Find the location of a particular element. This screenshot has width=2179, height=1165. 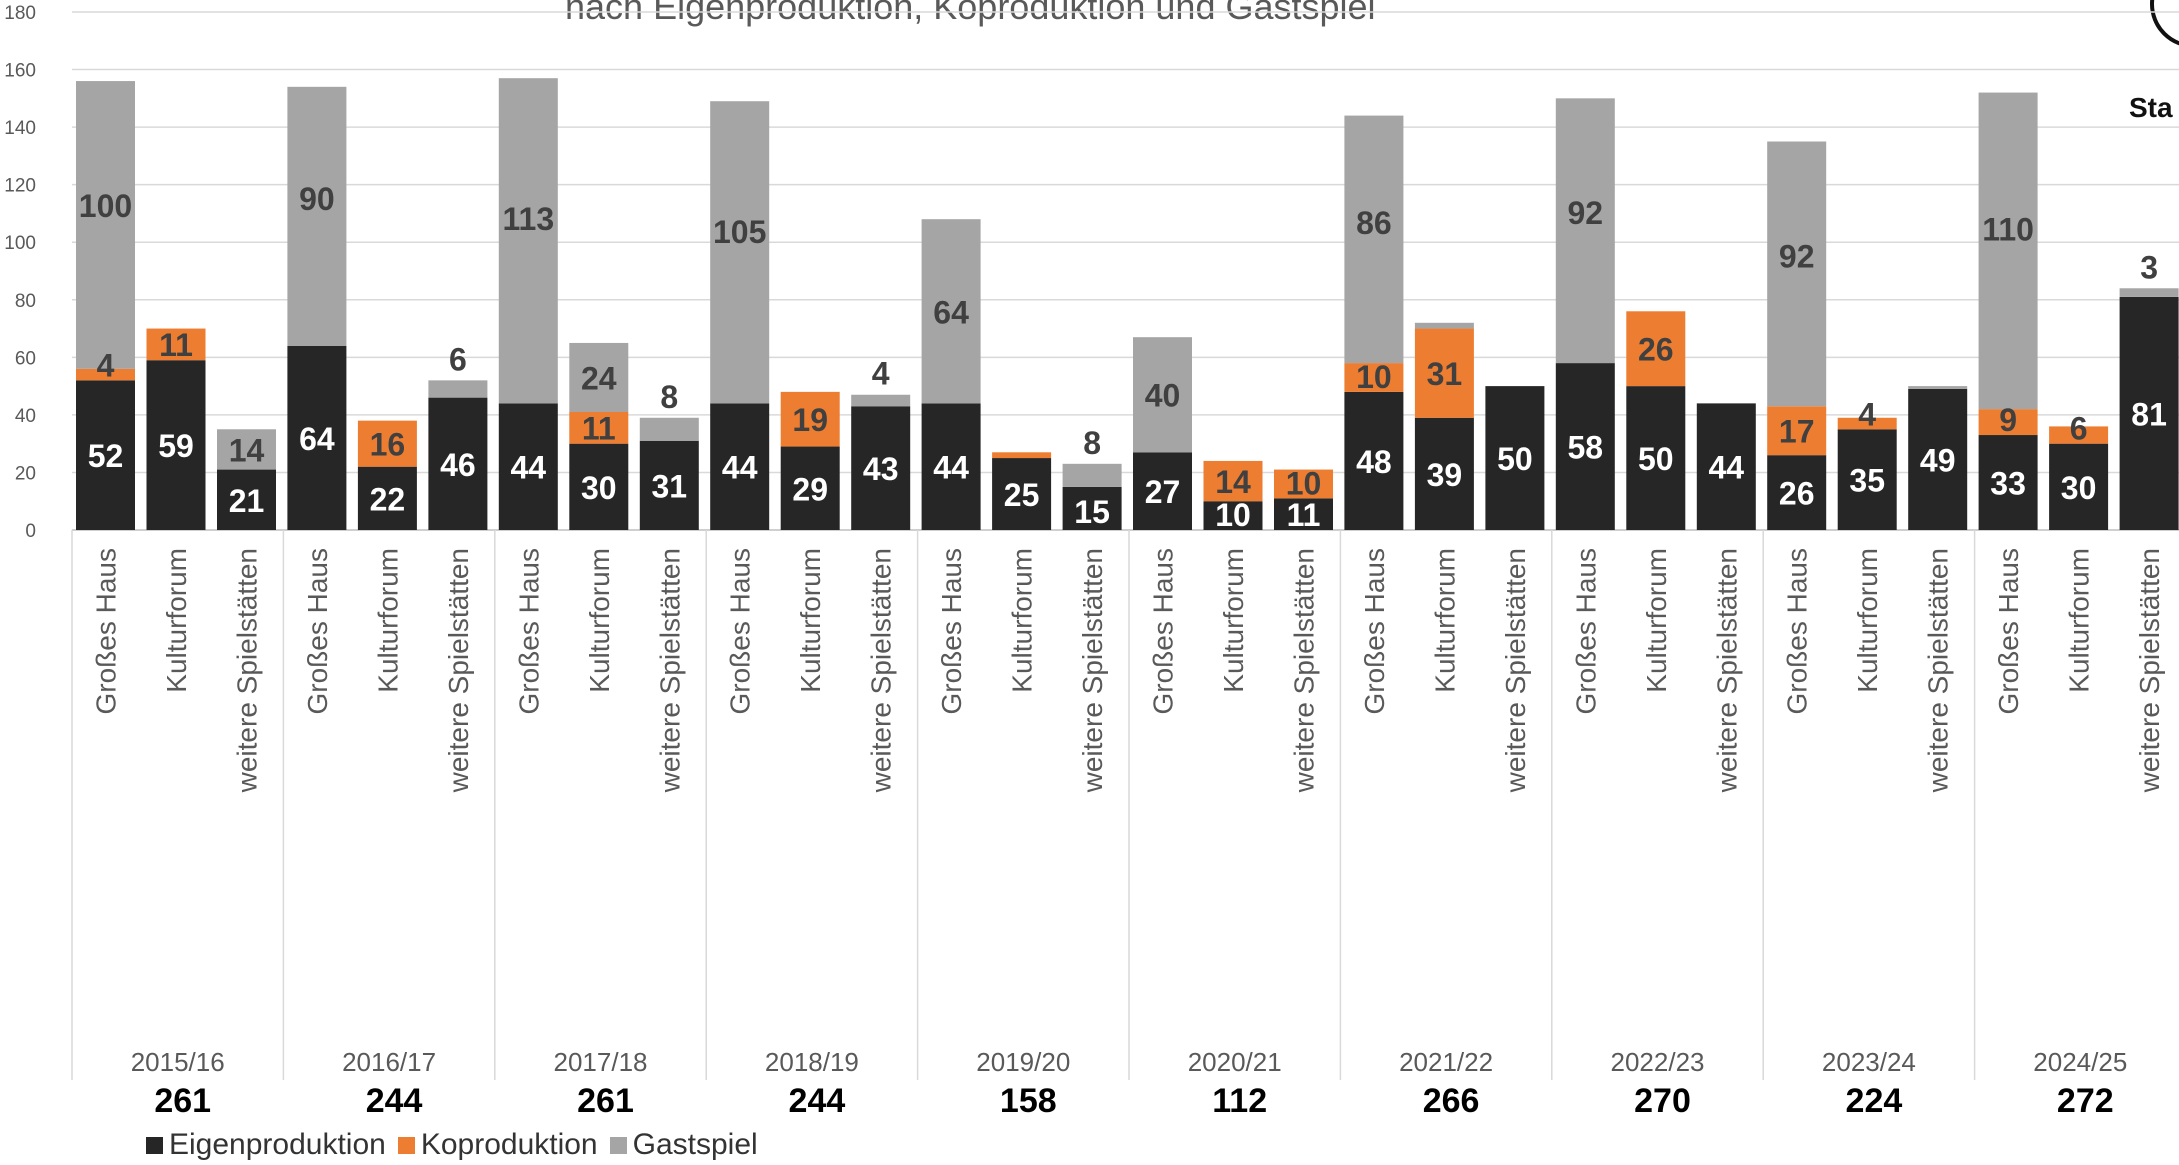

data-label-eigen: 43 is located at coordinates (881, 469).